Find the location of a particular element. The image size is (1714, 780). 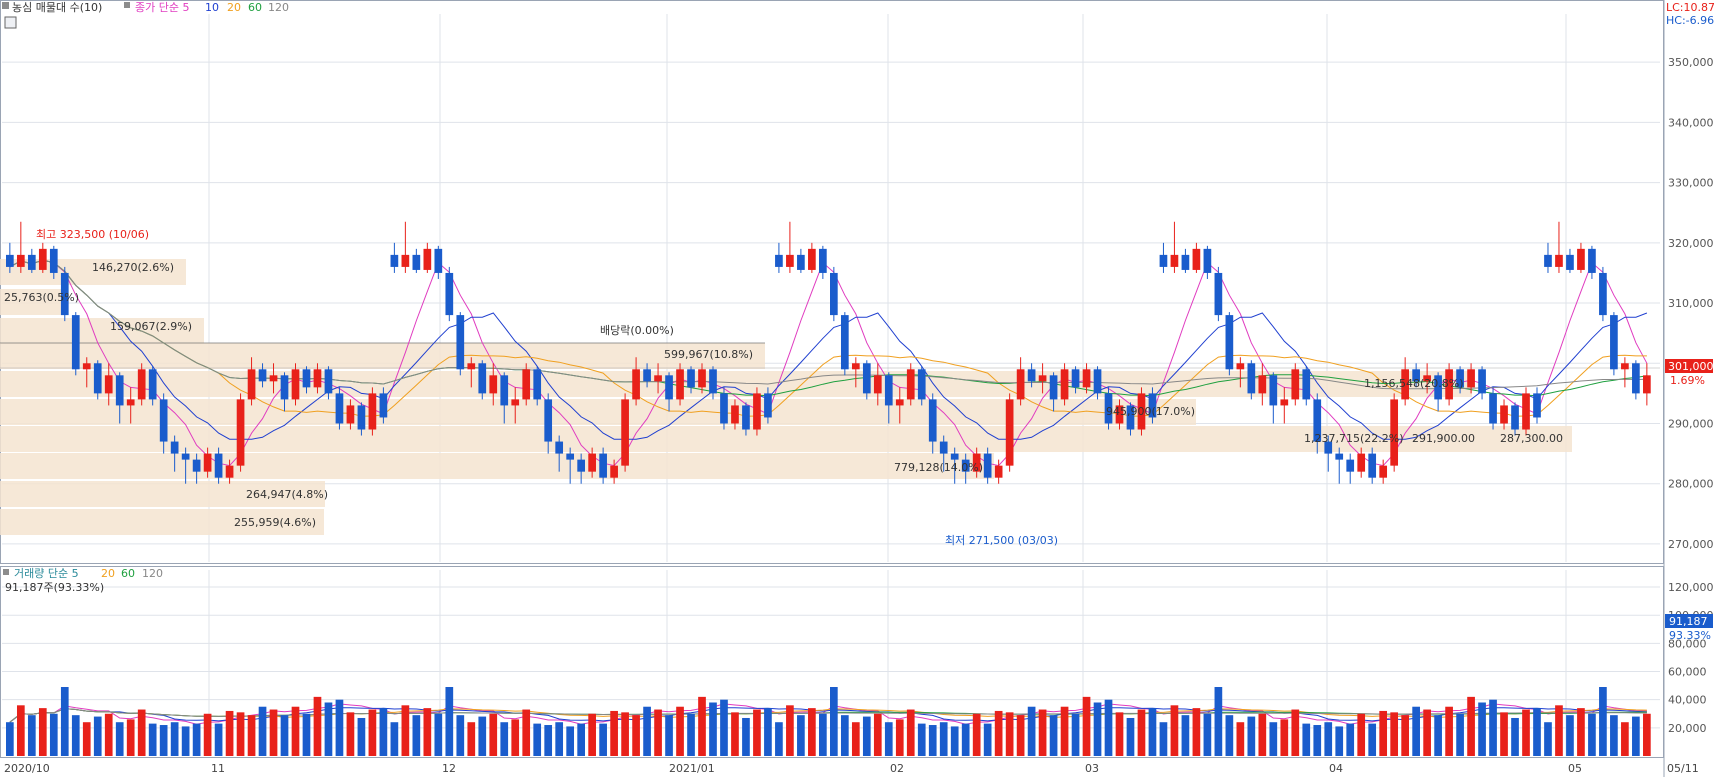

grid-toggle-icon is located at coordinates (10, 22).